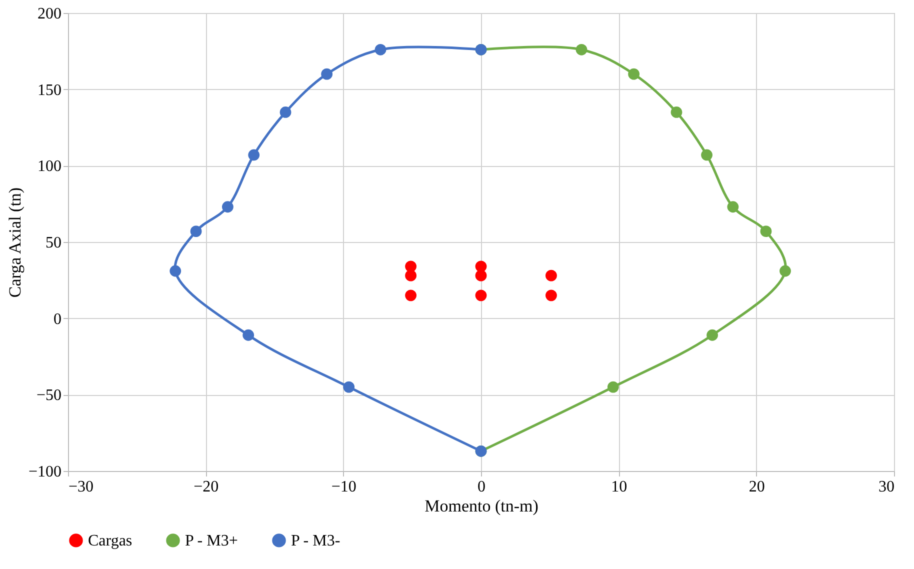 This screenshot has width=914, height=569. What do you see at coordinates (343, 487) in the screenshot?
I see `x-tick-label: −10` at bounding box center [343, 487].